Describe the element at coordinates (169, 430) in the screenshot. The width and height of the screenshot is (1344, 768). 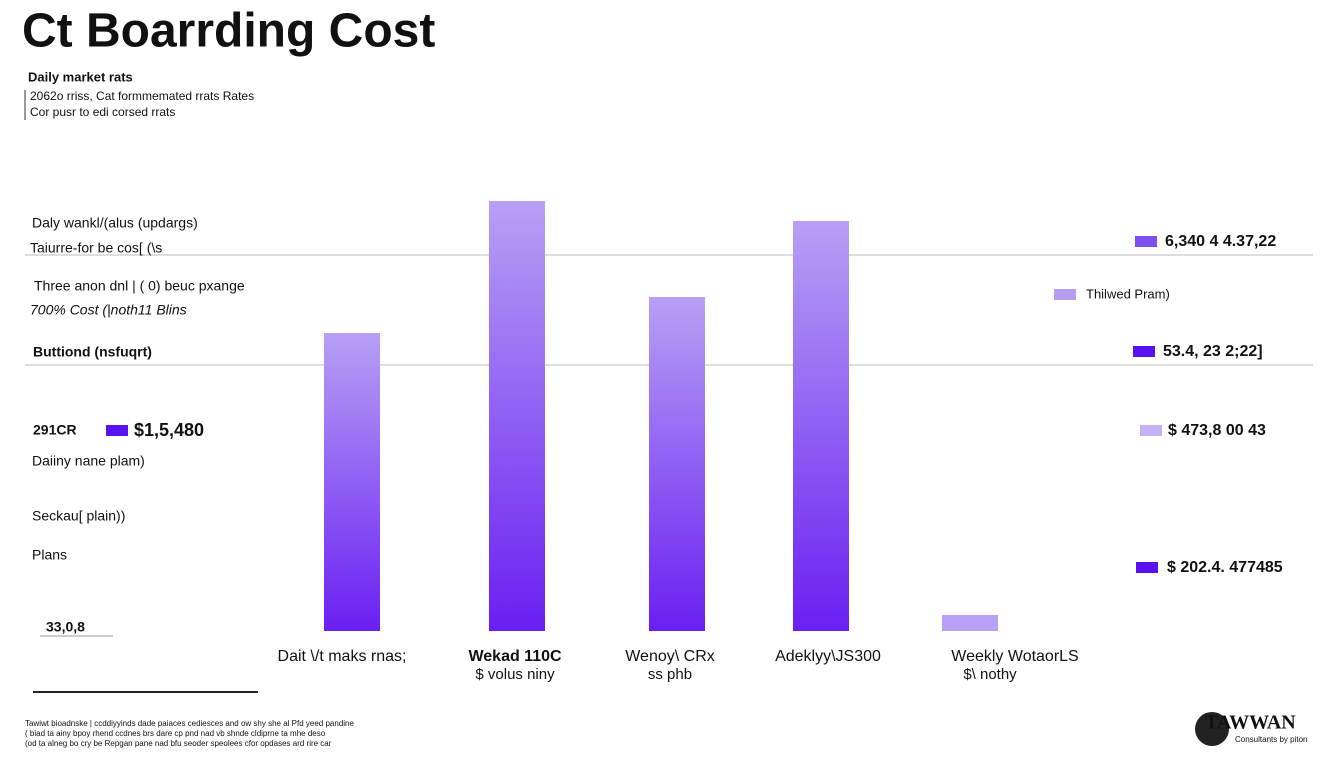
I see `left-item-text: $1,5,480` at that location.